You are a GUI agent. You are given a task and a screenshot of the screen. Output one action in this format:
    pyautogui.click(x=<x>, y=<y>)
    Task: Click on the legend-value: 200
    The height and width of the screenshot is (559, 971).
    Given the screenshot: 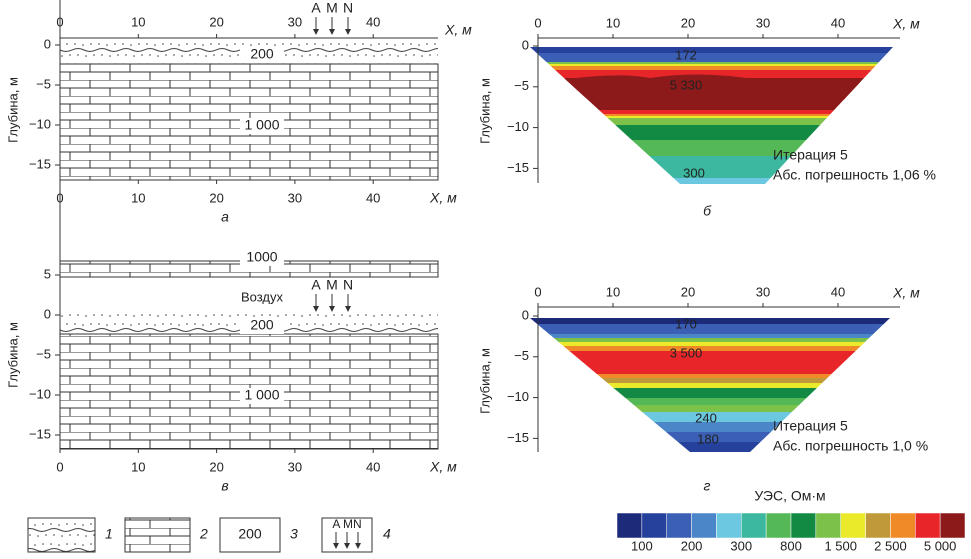 What is the action you would take?
    pyautogui.click(x=250, y=534)
    